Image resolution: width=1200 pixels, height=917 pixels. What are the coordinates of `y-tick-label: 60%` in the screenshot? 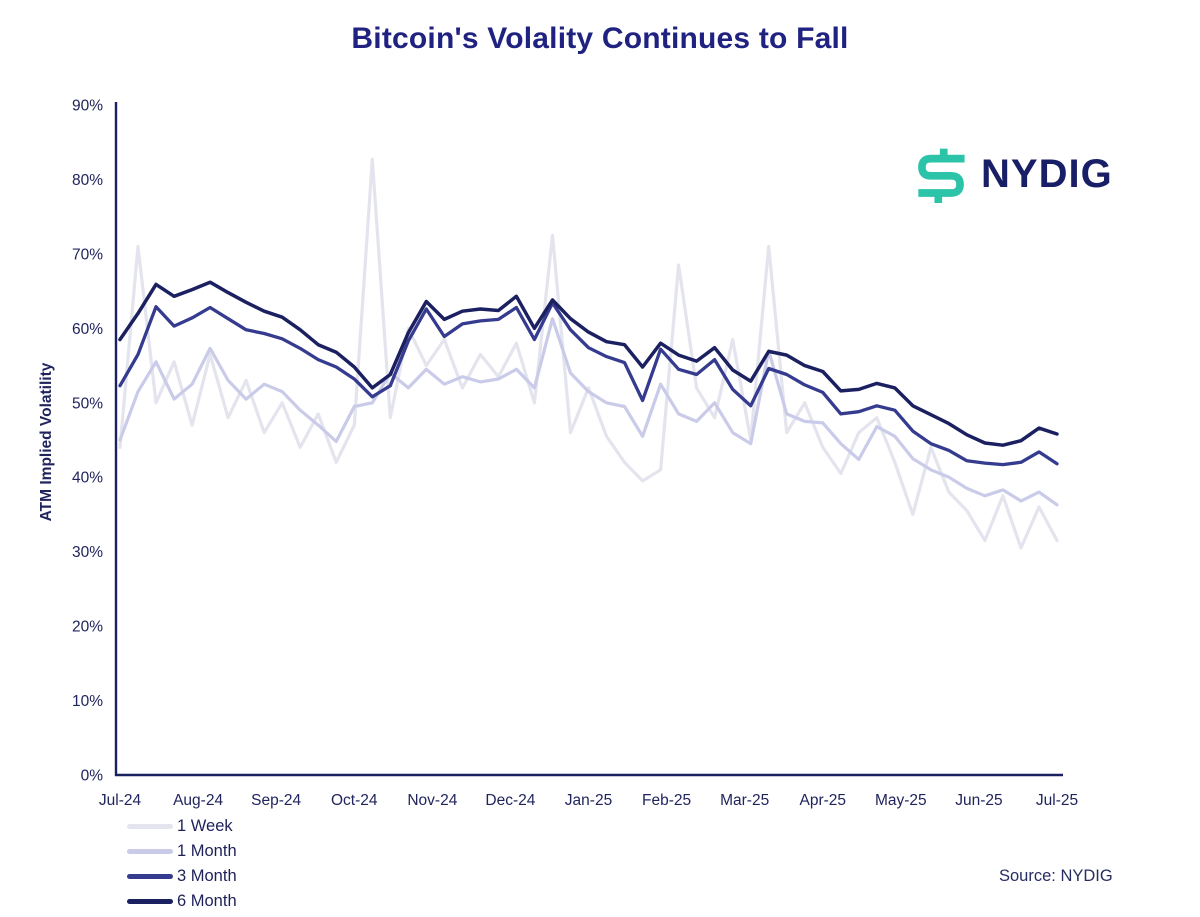 It's located at (87, 329).